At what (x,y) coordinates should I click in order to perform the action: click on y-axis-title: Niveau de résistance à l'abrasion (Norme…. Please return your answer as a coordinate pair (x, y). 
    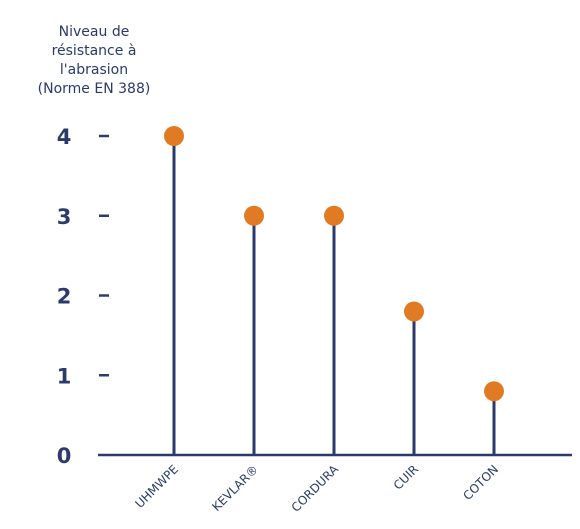
    Looking at the image, I should click on (94, 60).